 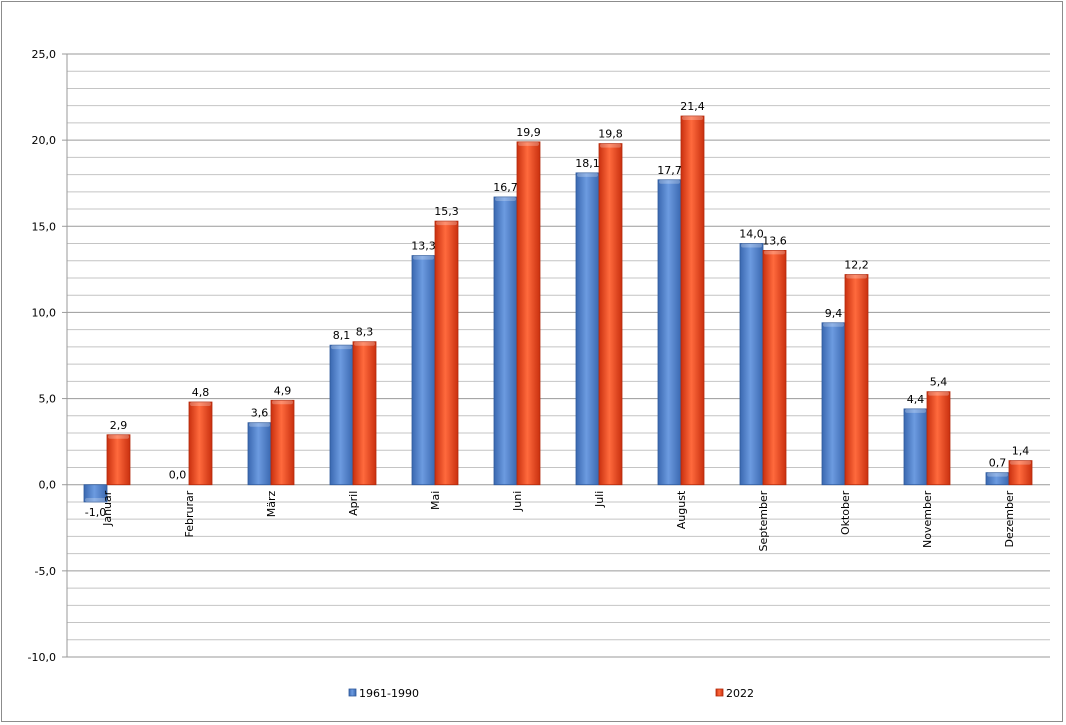 I want to click on data-label: 17,7, so click(x=669, y=170).